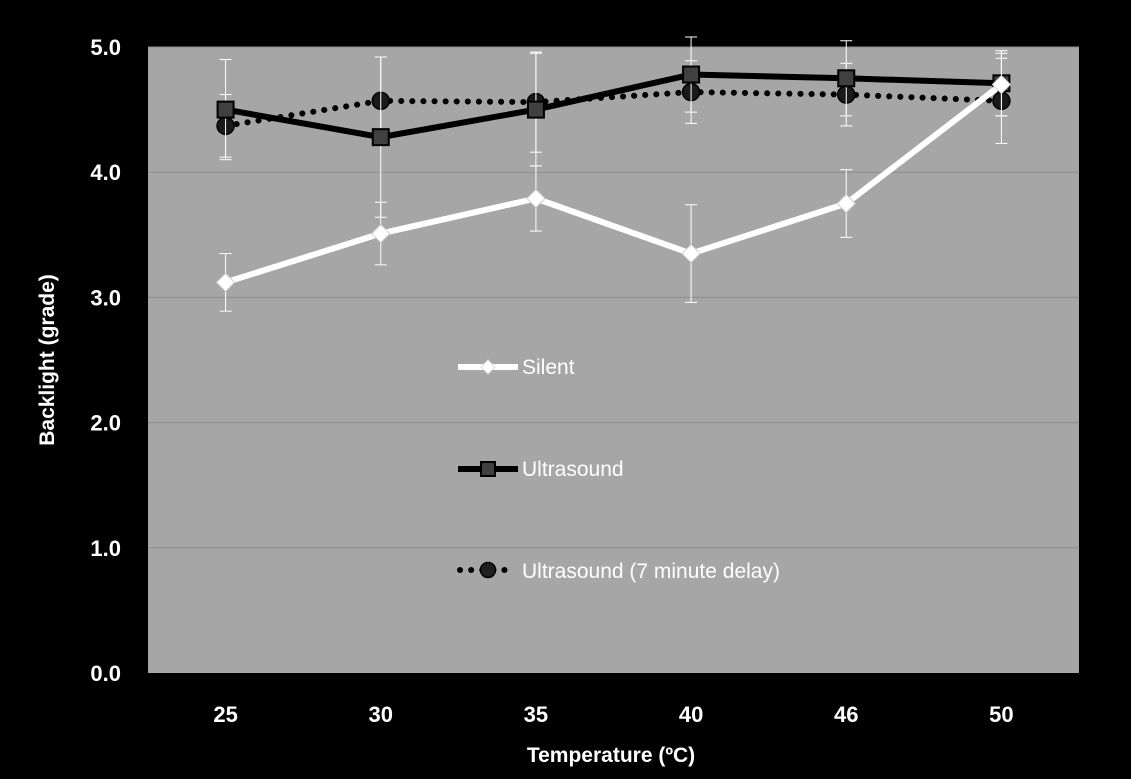 This screenshot has width=1131, height=779. What do you see at coordinates (548, 367) in the screenshot?
I see `legend-label-silent: Silent` at bounding box center [548, 367].